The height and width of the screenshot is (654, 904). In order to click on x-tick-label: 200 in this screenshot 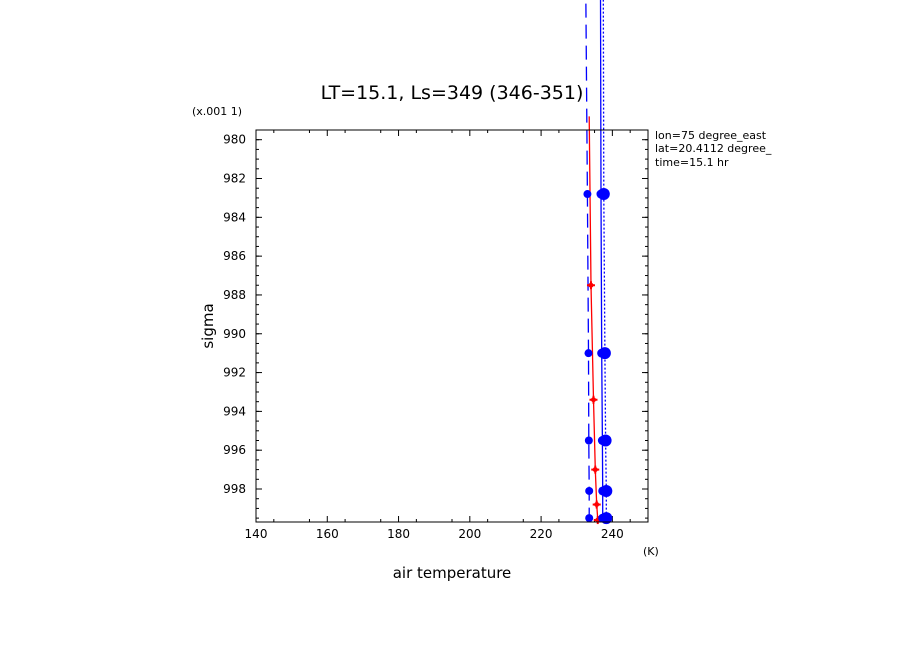, I will do `click(469, 534)`.